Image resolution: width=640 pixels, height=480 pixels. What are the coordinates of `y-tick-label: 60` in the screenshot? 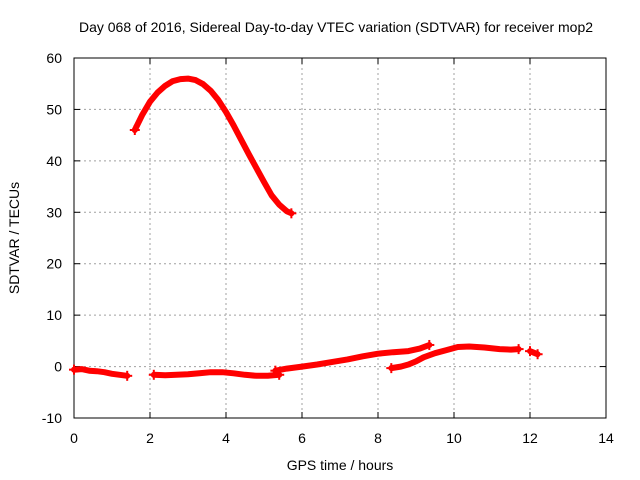 It's located at (54, 58).